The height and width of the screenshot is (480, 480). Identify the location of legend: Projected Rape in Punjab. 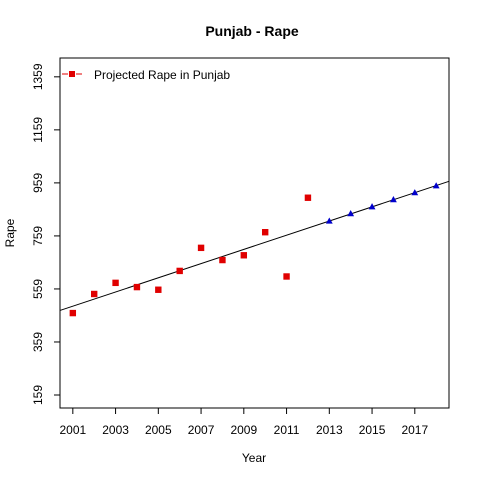
(146, 75).